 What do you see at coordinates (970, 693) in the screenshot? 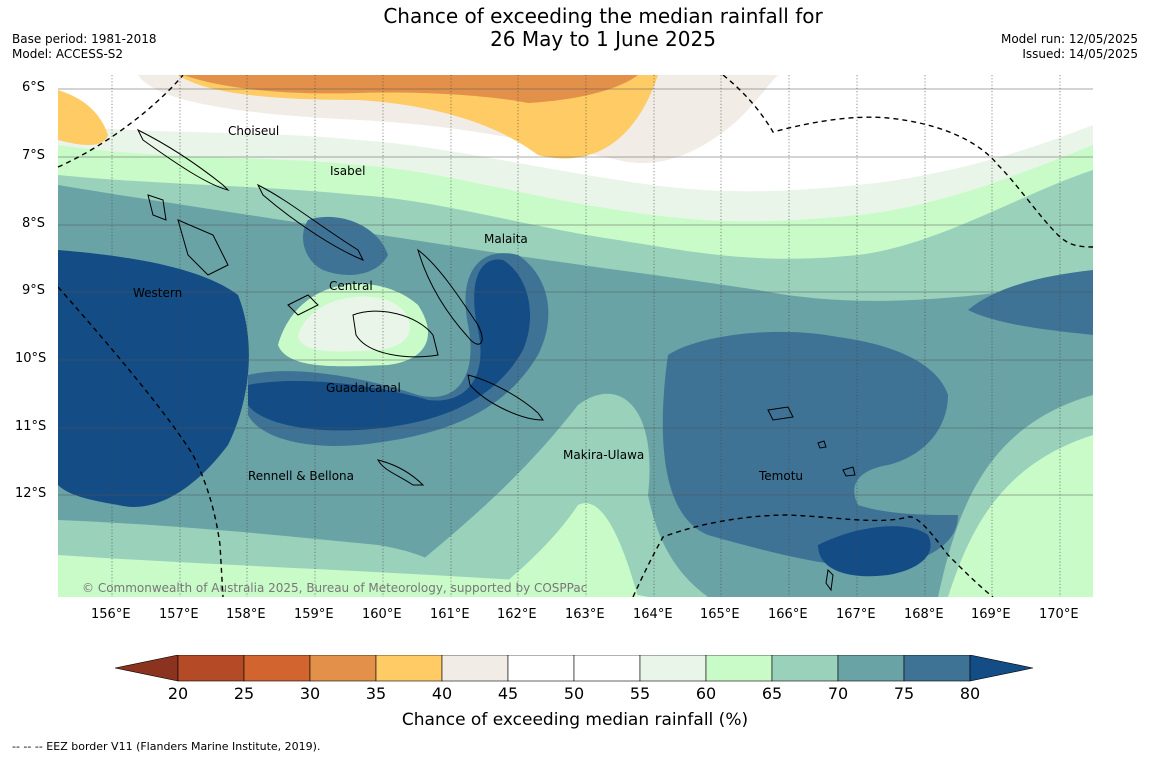
I see `colorbar-tick-label: 80` at bounding box center [970, 693].